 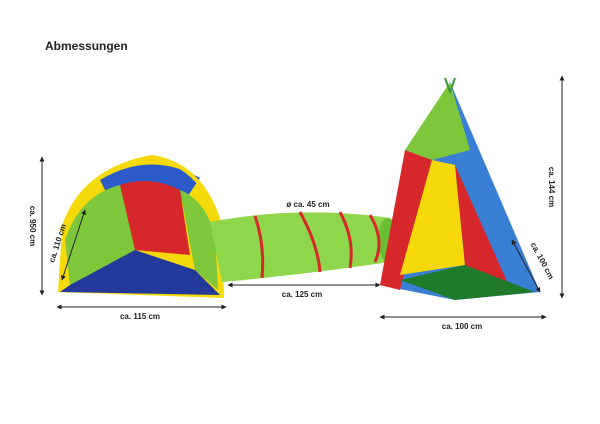 I want to click on dimension-label: ca. 950 cm, so click(x=32, y=226).